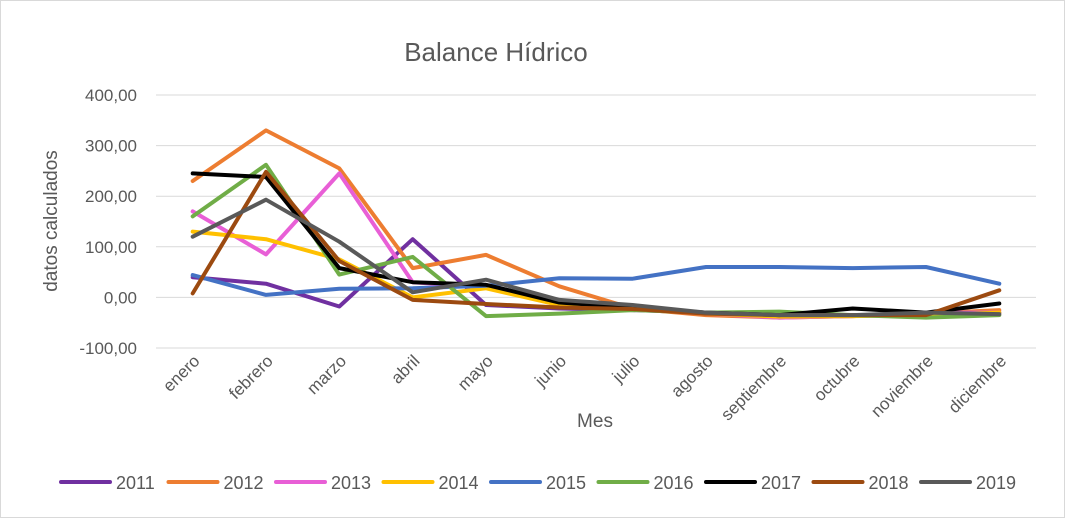  Describe the element at coordinates (108, 348) in the screenshot. I see `y-tick-label: -100,00` at that location.